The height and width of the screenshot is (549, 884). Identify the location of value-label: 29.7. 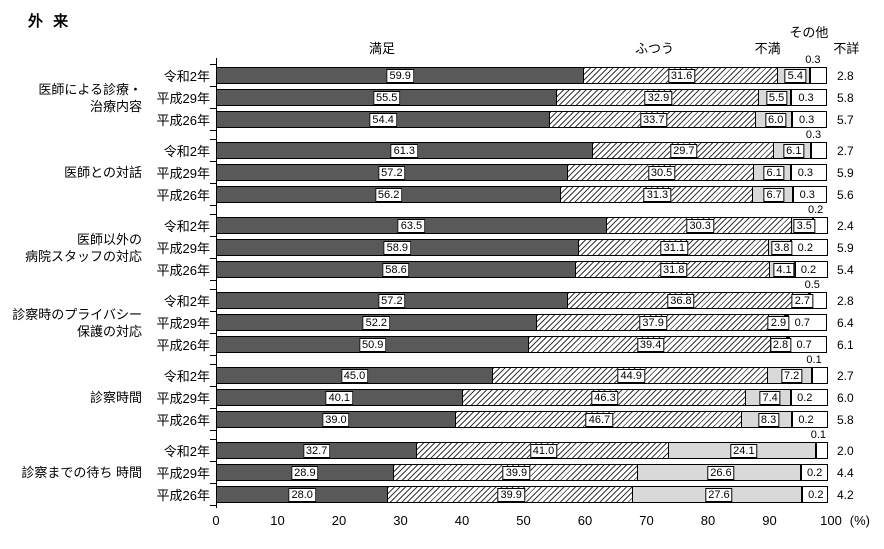
(684, 150).